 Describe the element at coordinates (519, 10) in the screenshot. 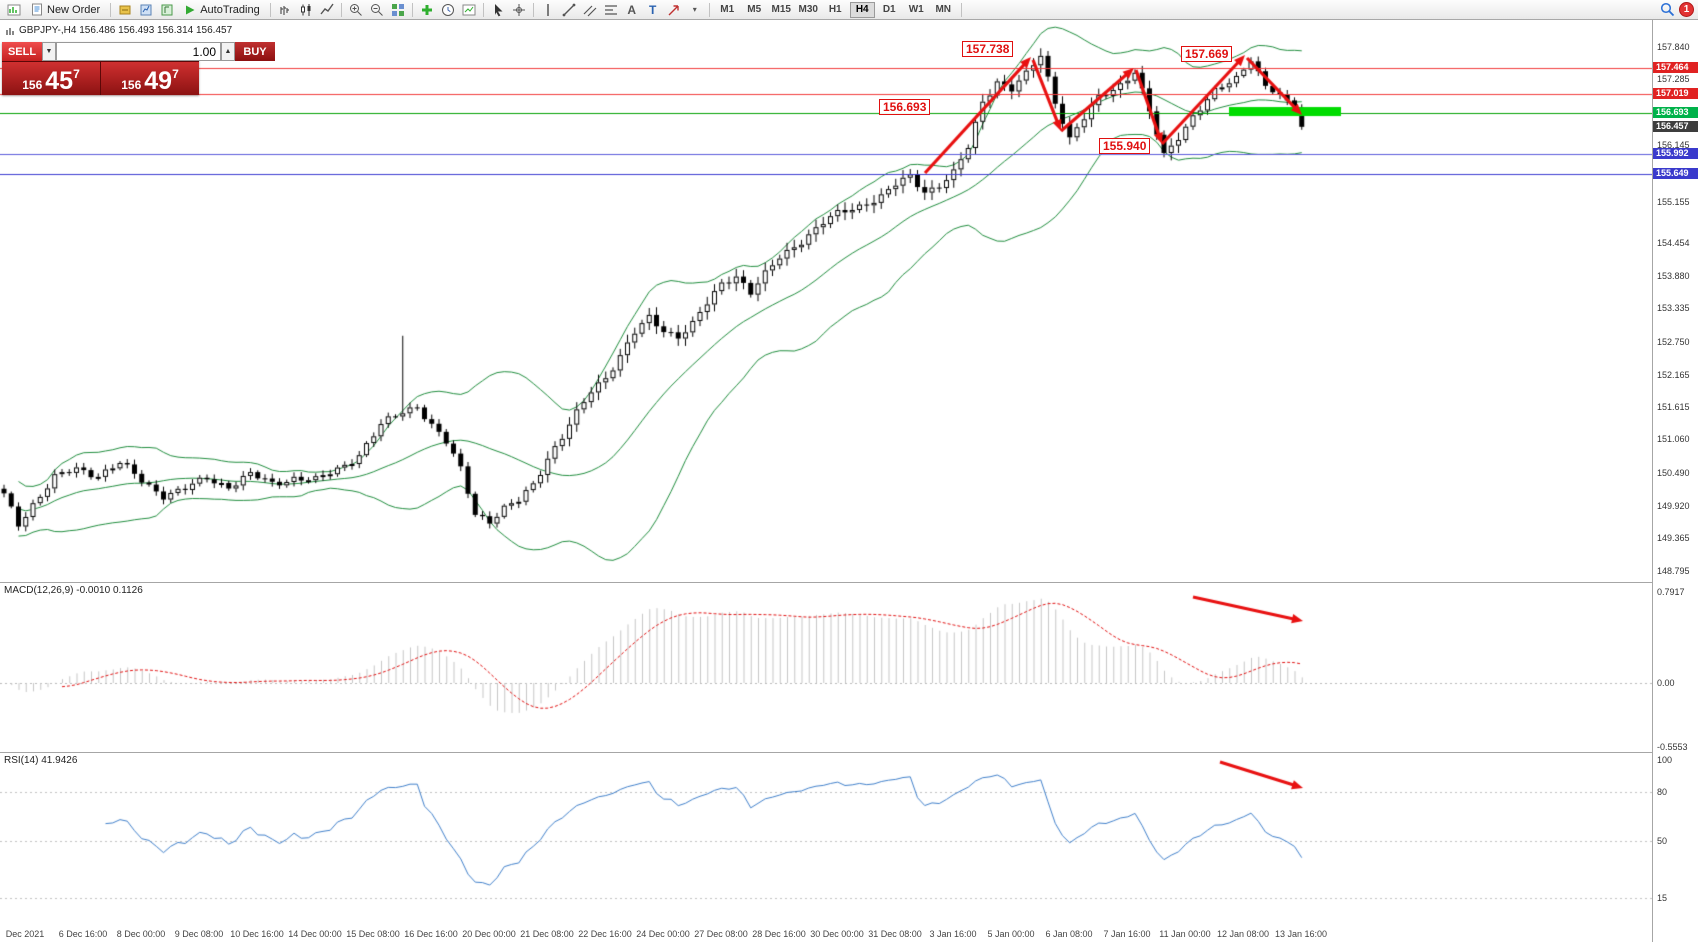

I see `crosshair-icon` at that location.